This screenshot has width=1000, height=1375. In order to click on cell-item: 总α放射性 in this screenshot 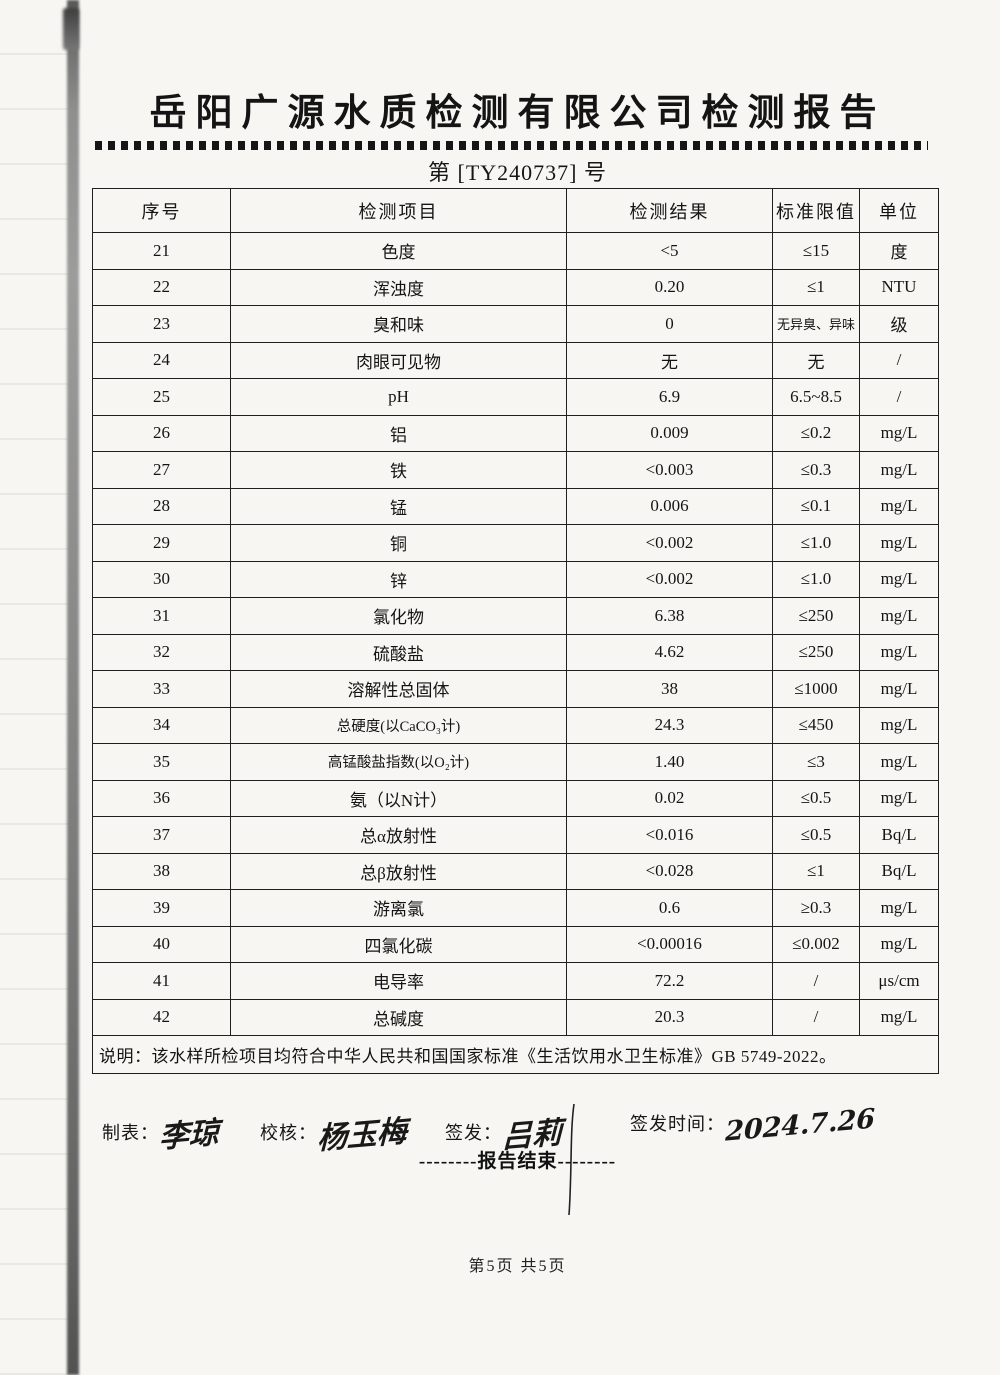, I will do `click(398, 835)`.